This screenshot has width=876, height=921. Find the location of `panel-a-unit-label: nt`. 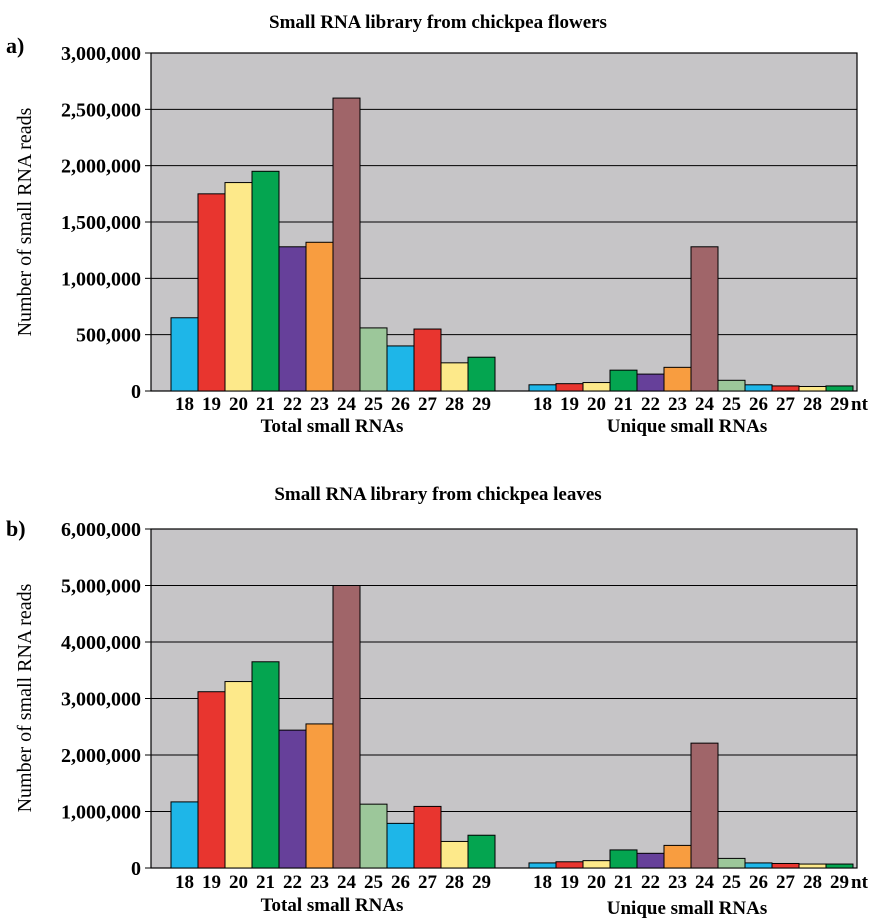

panel-a-unit-label: nt is located at coordinates (860, 404).